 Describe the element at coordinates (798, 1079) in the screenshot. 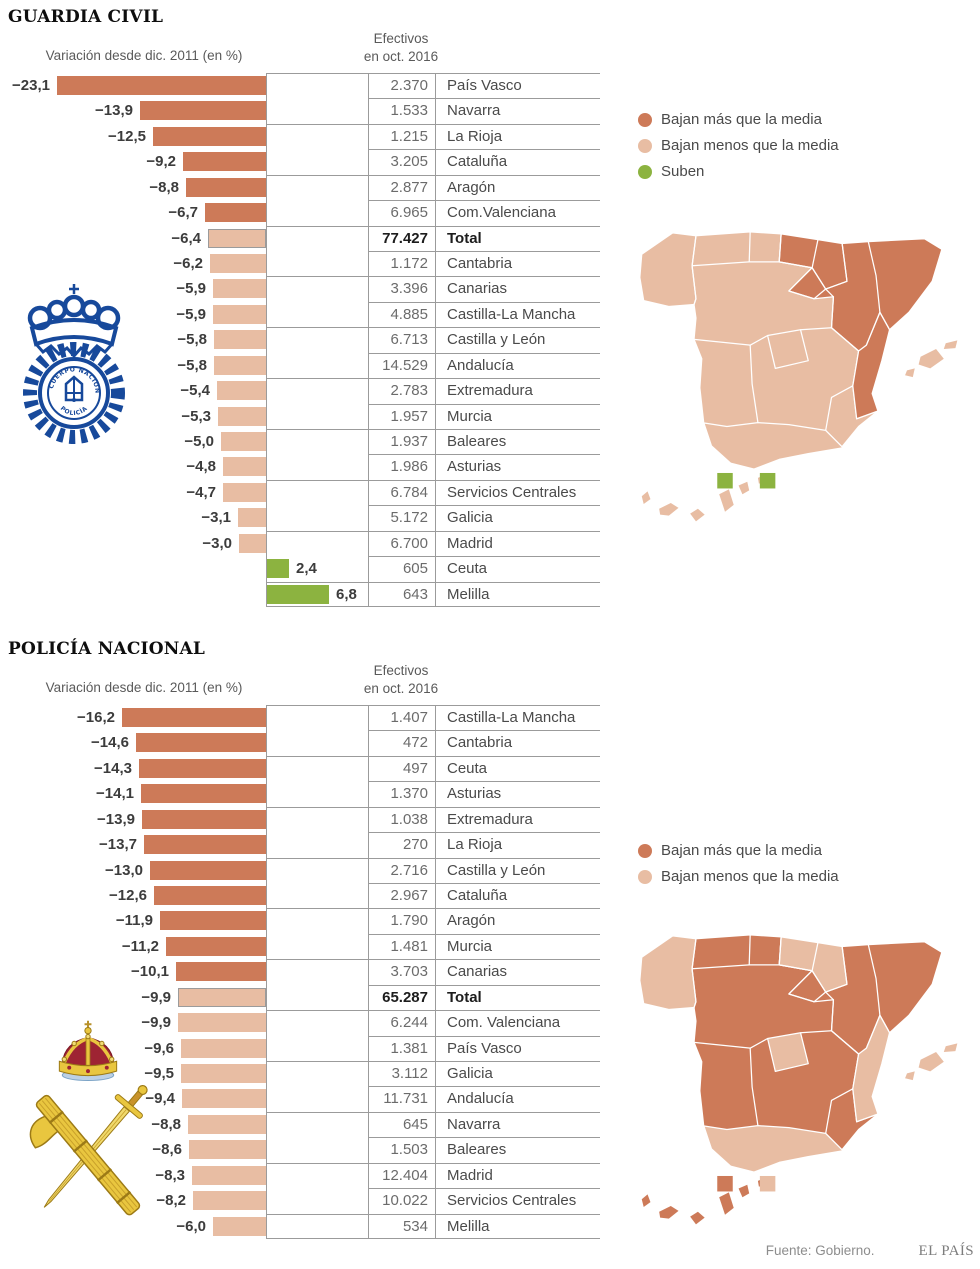

I see `spain-map` at that location.